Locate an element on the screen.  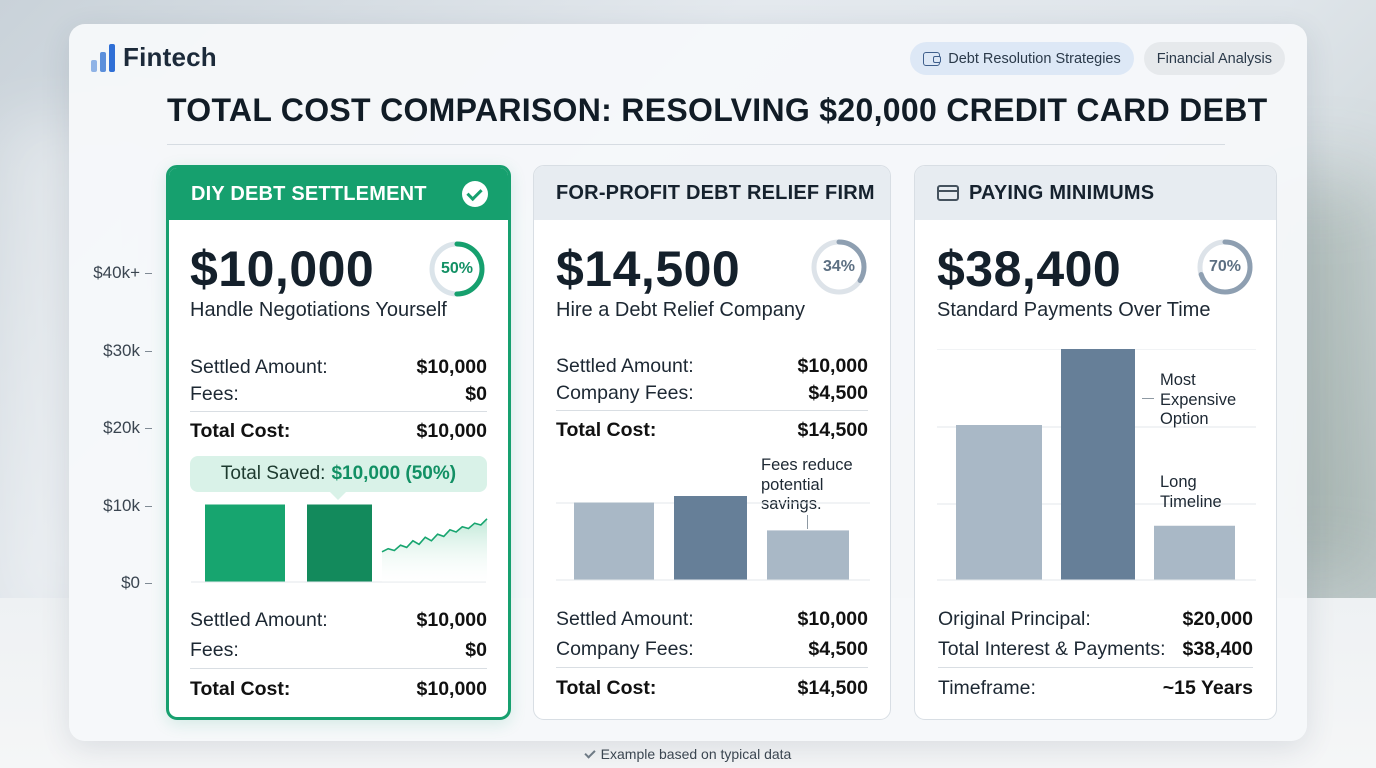
y-axis-label: $40k+ is located at coordinates (116, 272).